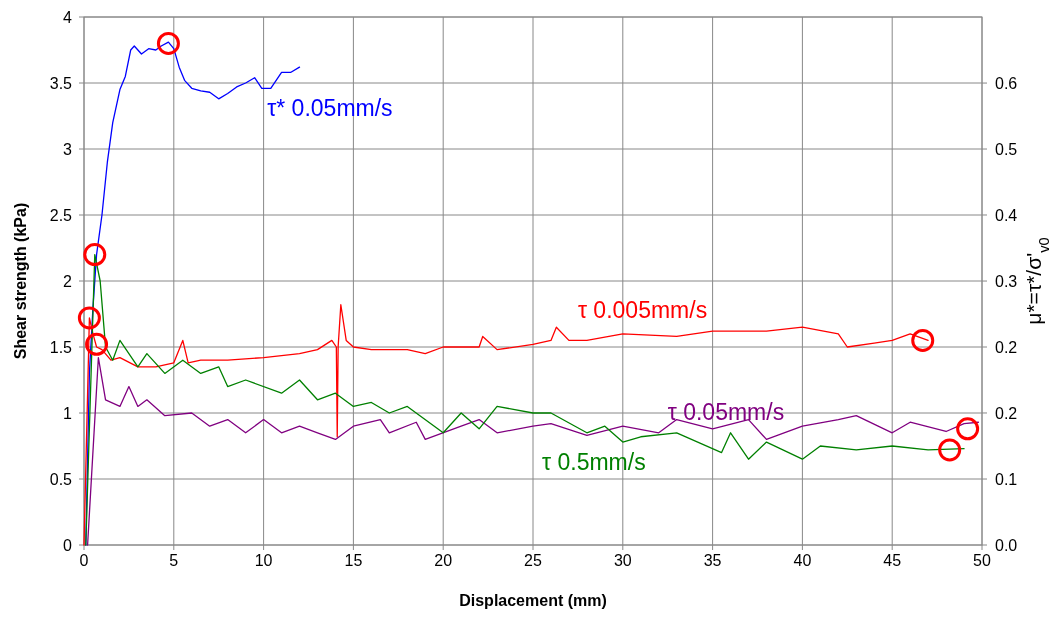  I want to click on y2-tick-label: 0.0, so click(1006, 545).